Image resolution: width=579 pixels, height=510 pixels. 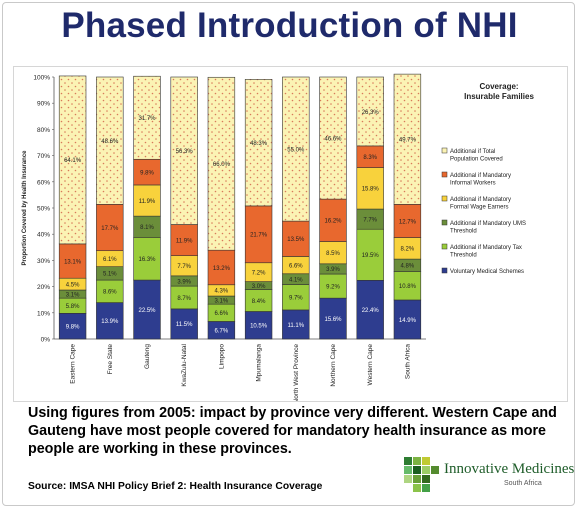 What do you see at coordinates (489, 475) in the screenshot?
I see `innovative-medicines-logo: Innovative Medicines South Africa` at bounding box center [489, 475].